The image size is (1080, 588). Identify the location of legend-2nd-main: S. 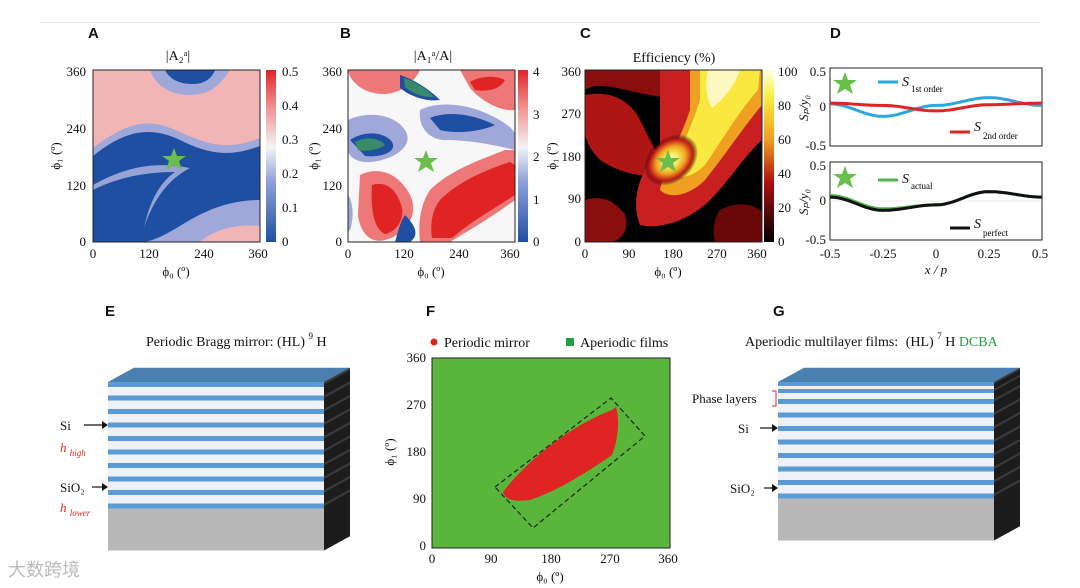
(977, 127).